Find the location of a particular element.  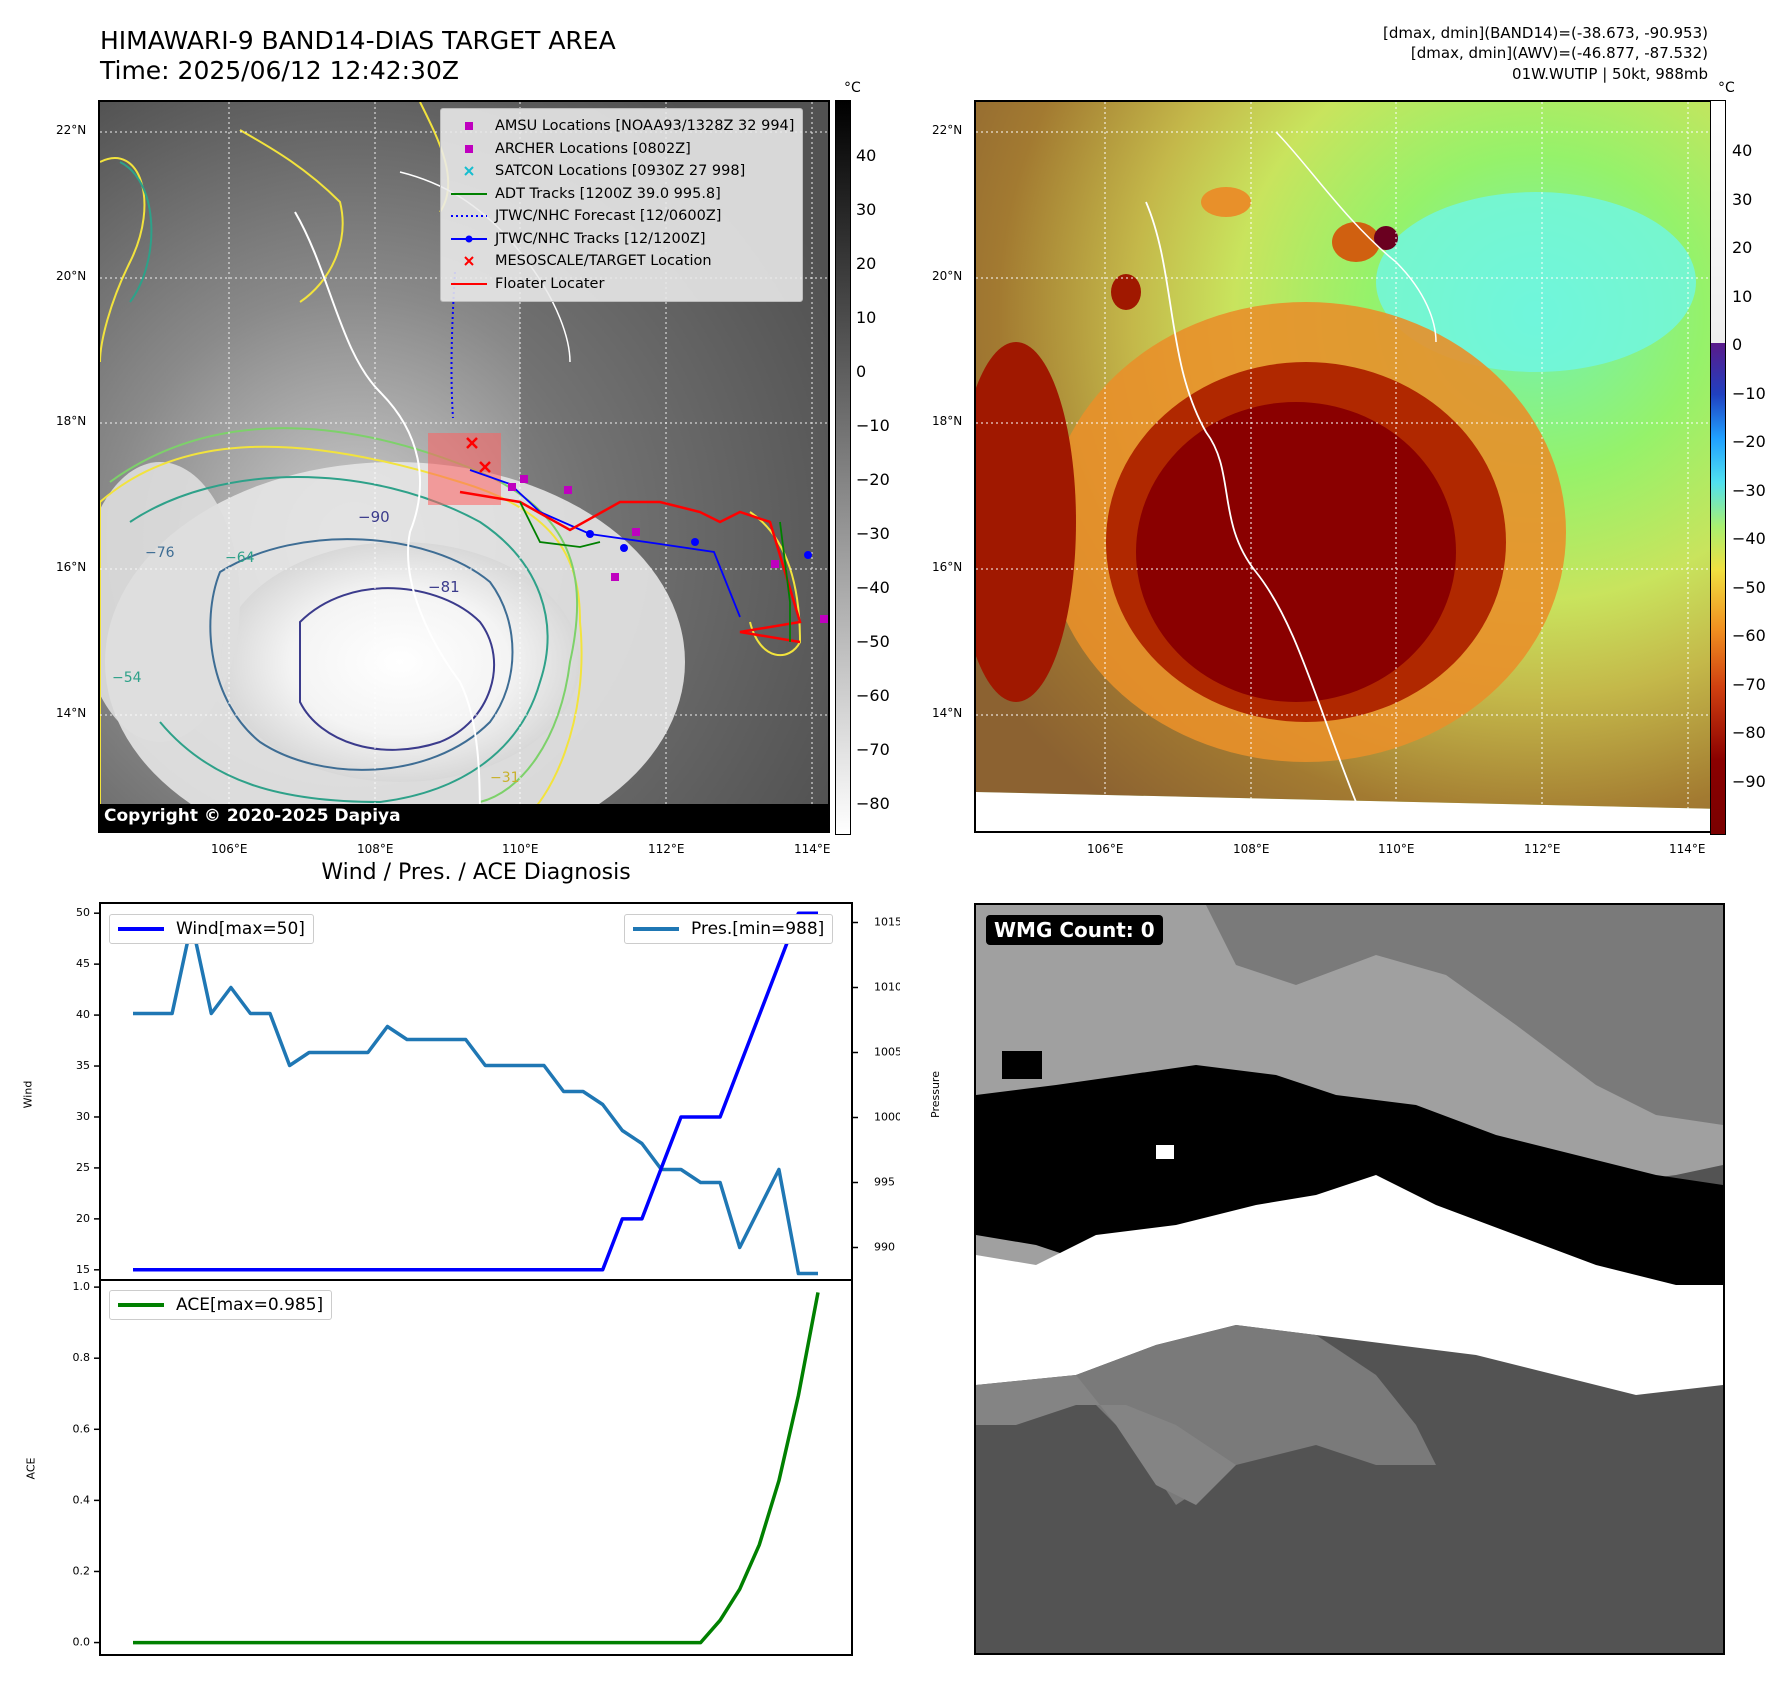

wind-tick-label: 35 is located at coordinates (83, 1065).